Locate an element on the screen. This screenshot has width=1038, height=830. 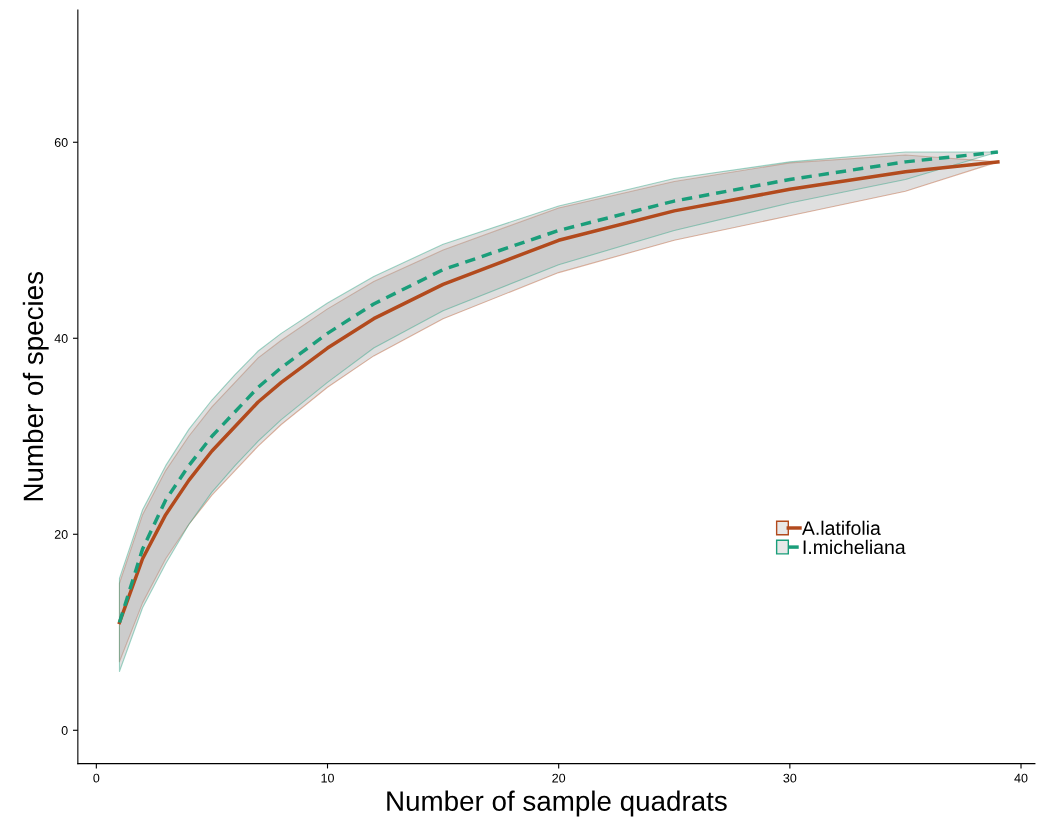
legend-label: A.latifolia is located at coordinates (841, 527).